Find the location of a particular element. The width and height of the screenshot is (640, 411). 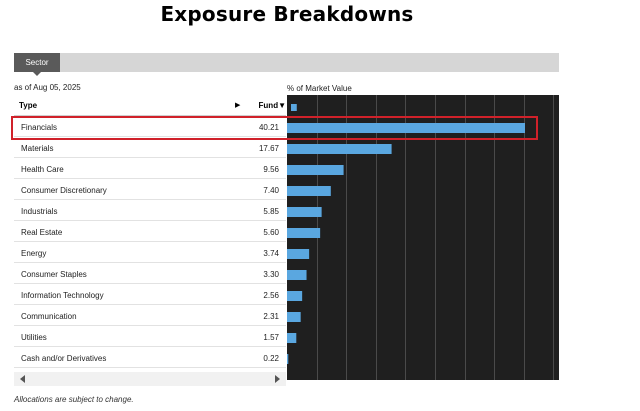

row-fund-value: 7.40 is located at coordinates (271, 190).